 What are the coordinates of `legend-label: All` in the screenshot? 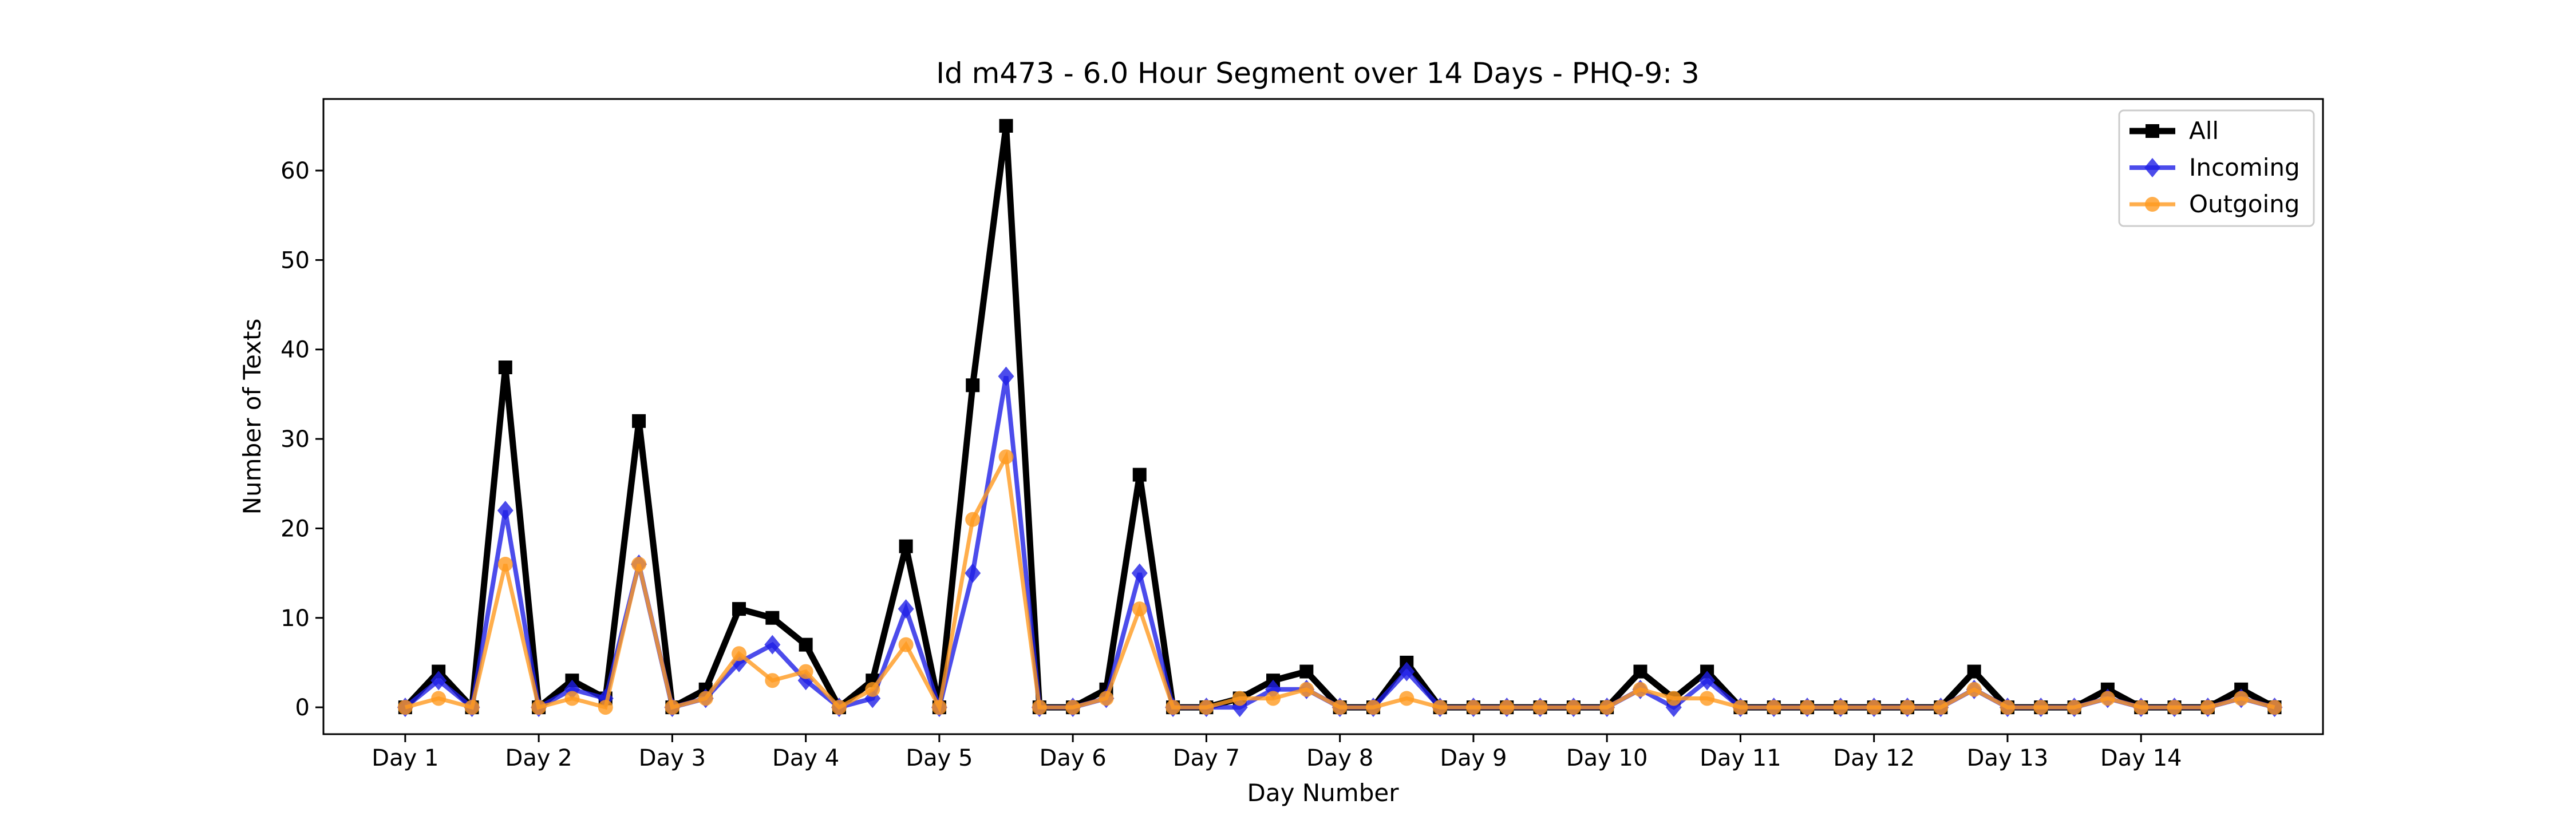 It's located at (2204, 131).